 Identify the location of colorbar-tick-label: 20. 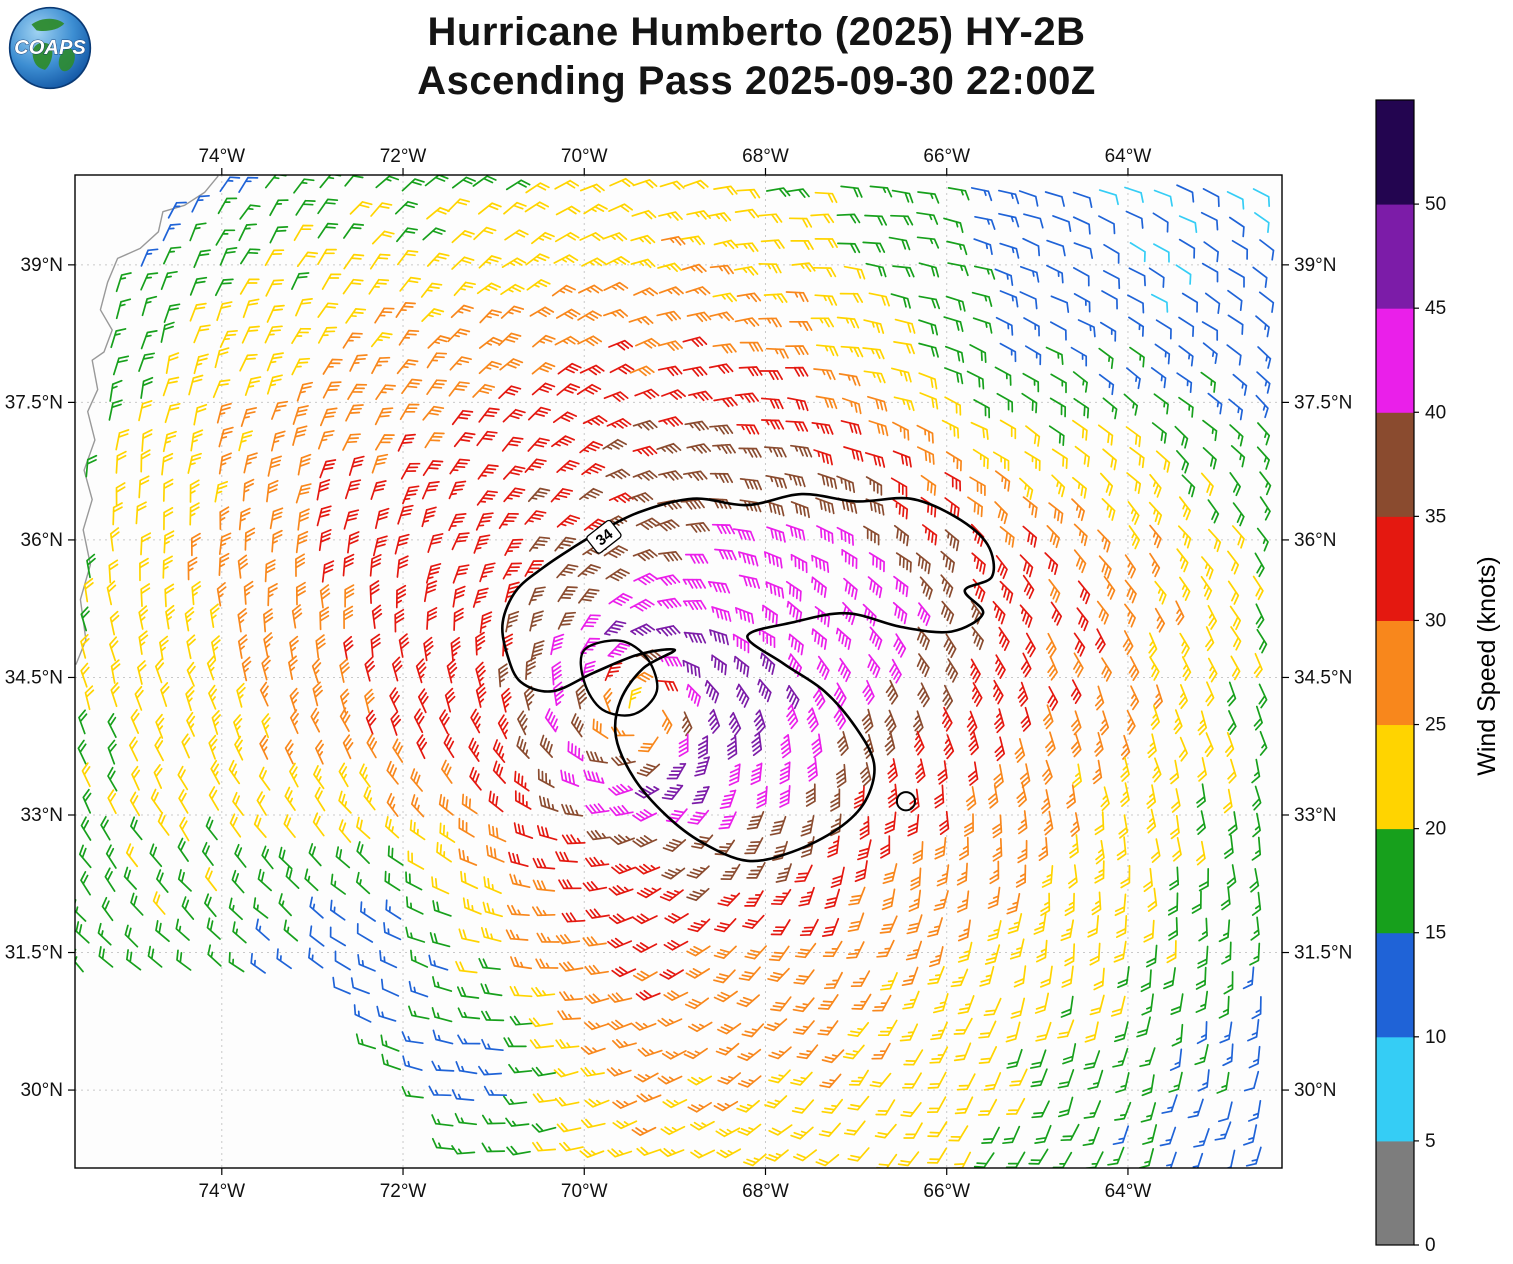
(1435, 829).